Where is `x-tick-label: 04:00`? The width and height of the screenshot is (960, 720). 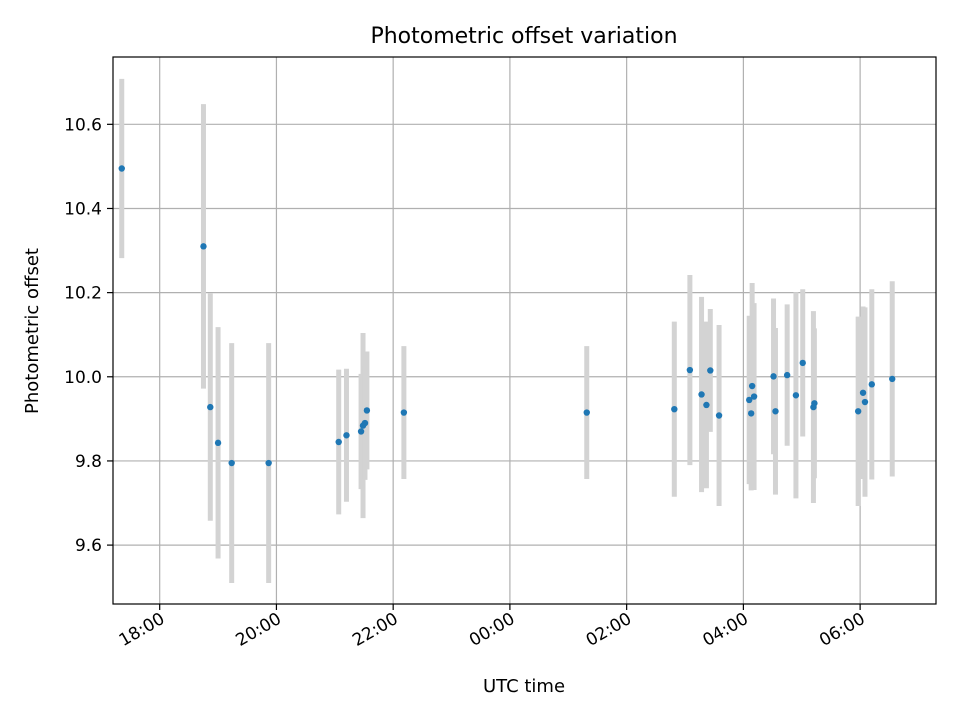
x-tick-label: 04:00 is located at coordinates (725, 630).